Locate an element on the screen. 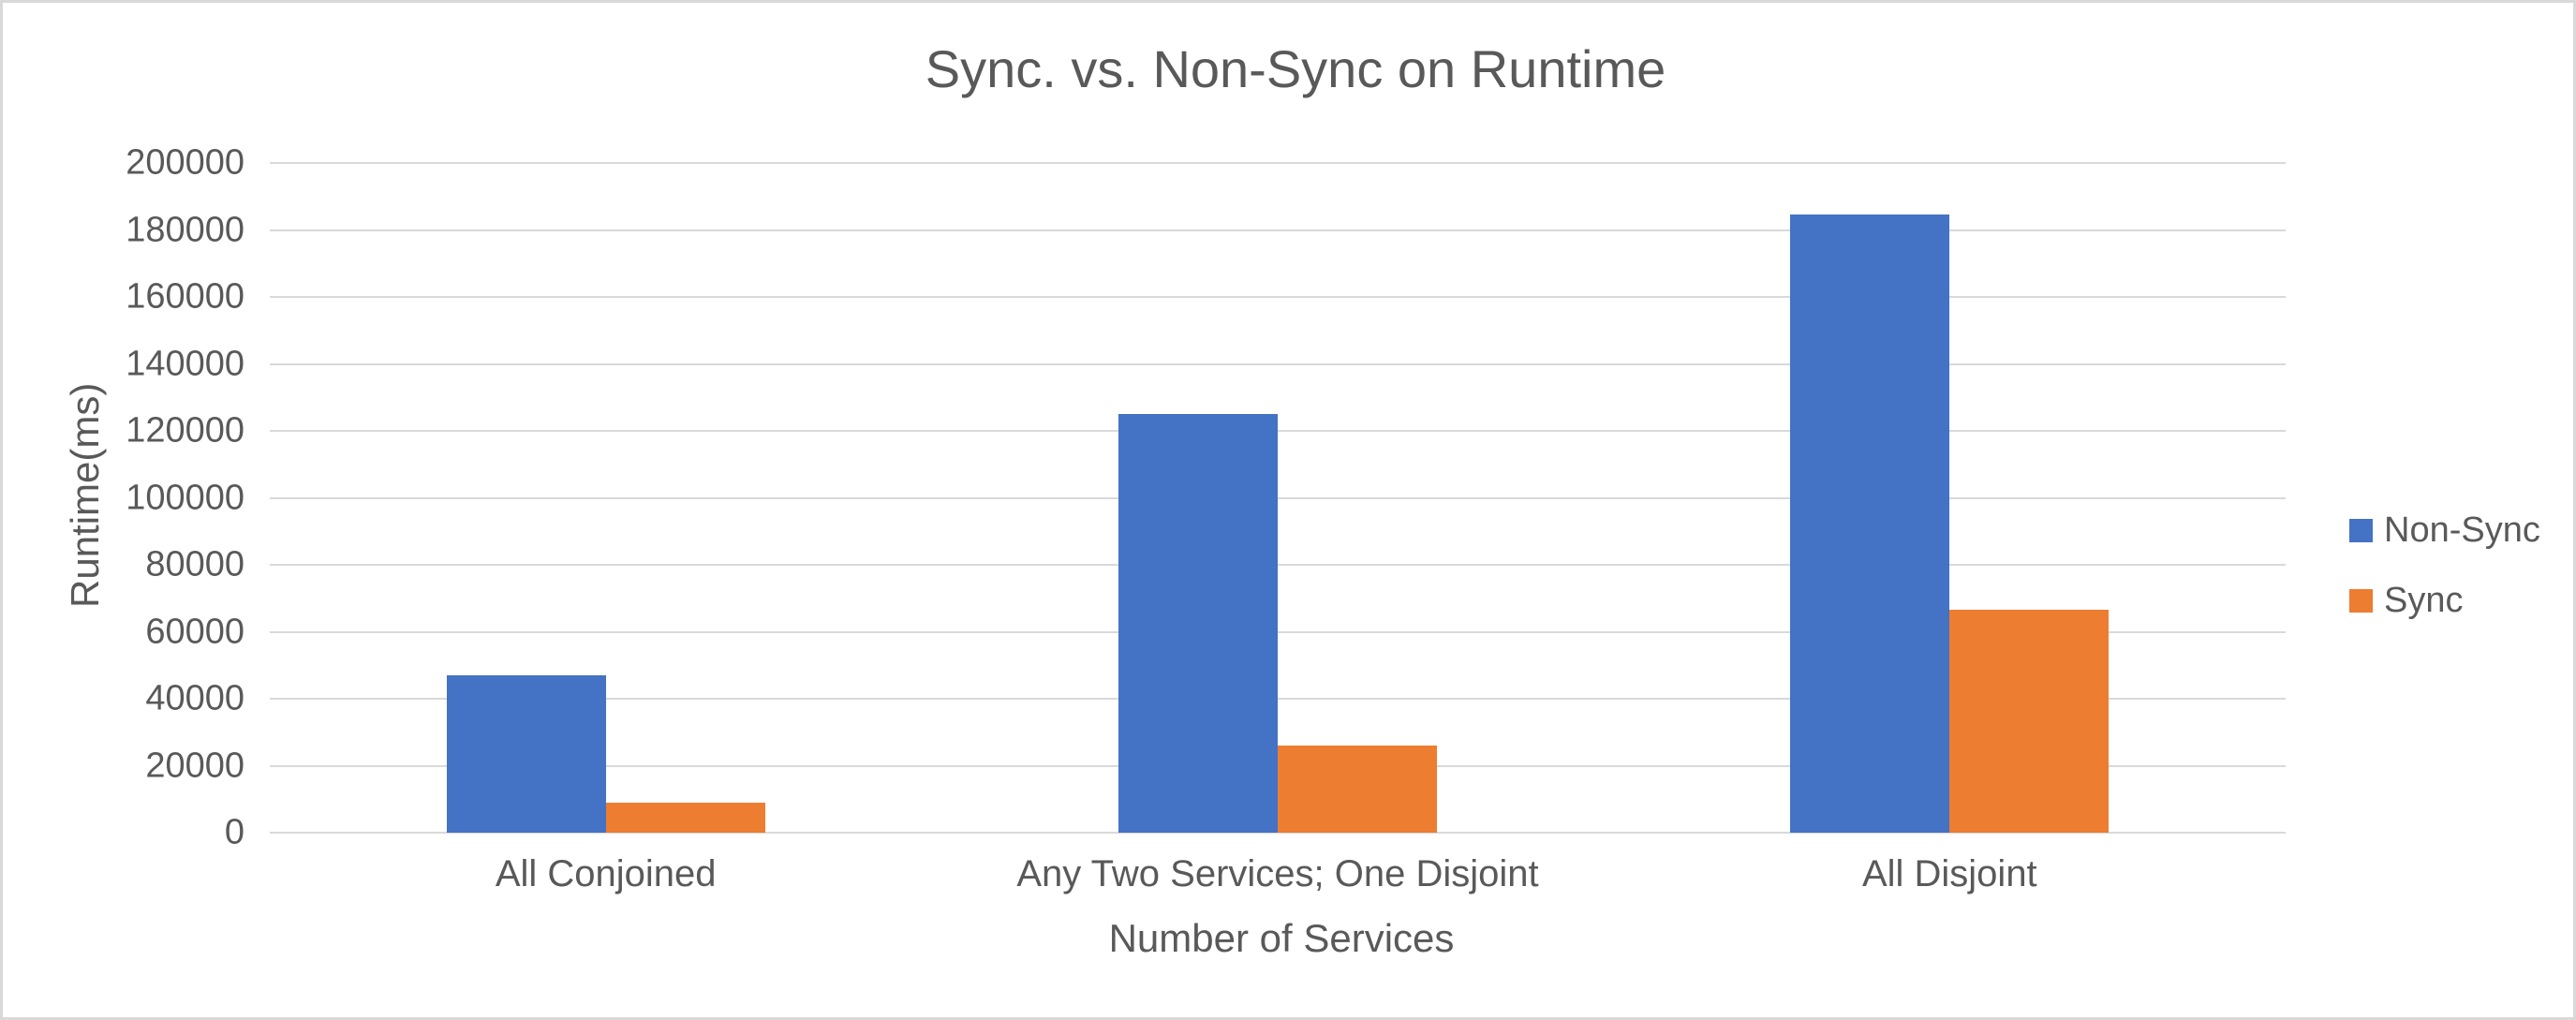  legend: Non-Sync Sync is located at coordinates (2461, 510).